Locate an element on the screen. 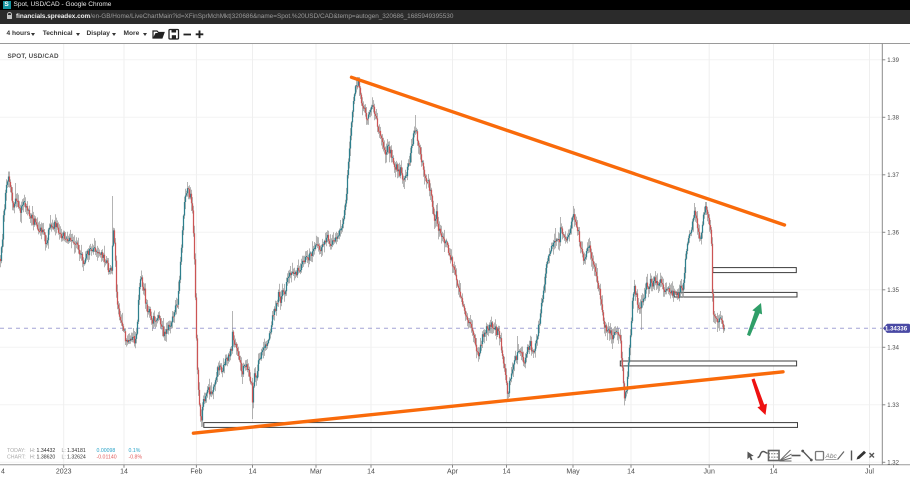  svg-text: Jun is located at coordinates (709, 471).